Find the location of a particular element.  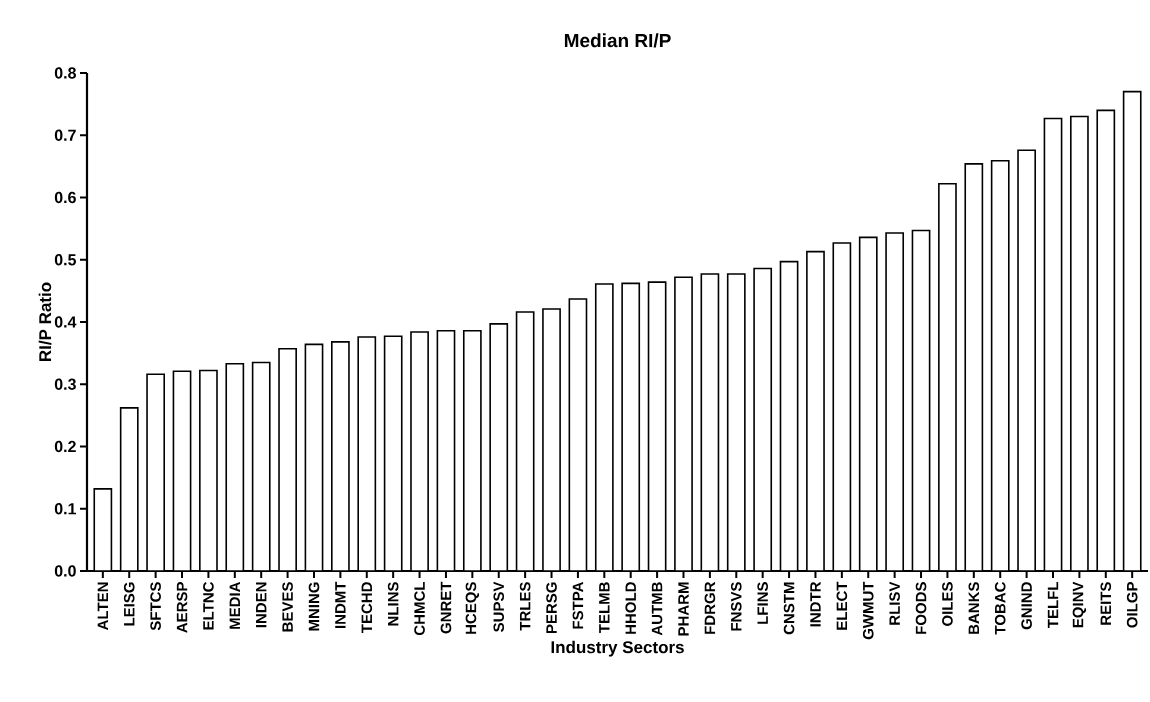

x-tick-label: ELTNC is located at coordinates (208, 605).